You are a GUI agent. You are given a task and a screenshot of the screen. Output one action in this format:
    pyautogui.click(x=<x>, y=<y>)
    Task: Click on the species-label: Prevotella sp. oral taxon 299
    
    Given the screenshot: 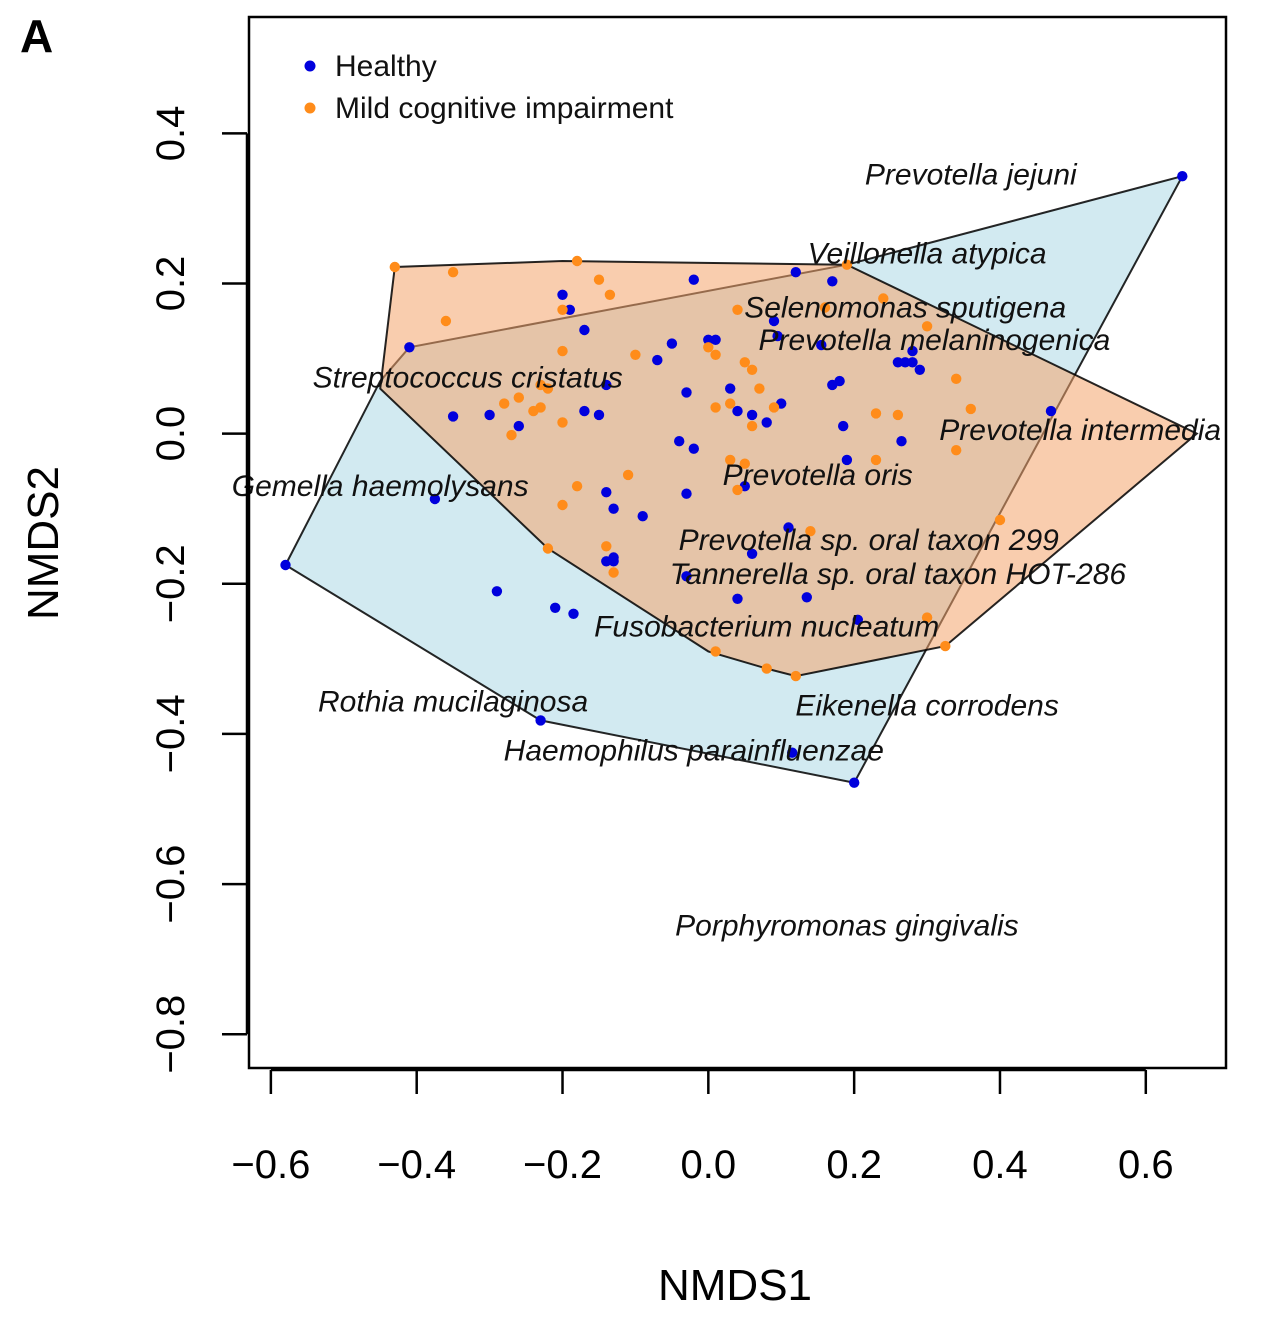 What is the action you would take?
    pyautogui.click(x=869, y=540)
    